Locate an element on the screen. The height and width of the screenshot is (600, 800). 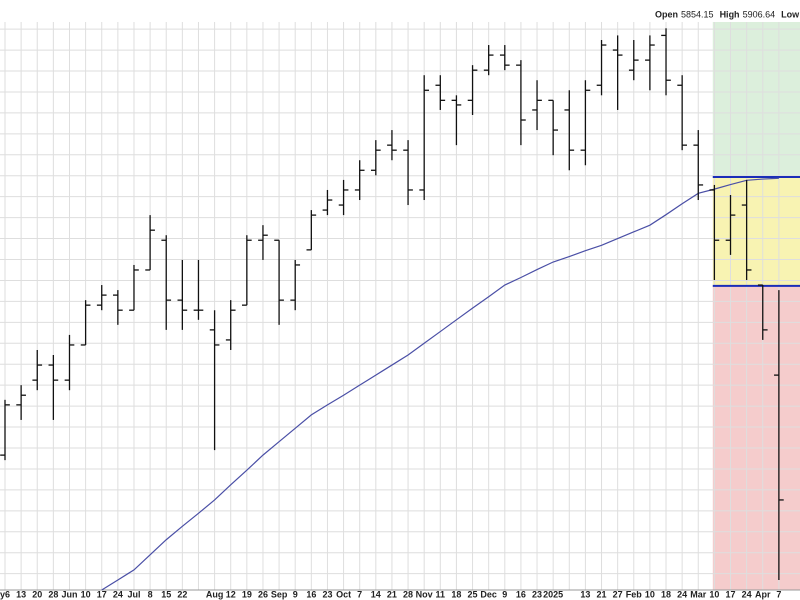
x-tick-label: y6 is located at coordinates (5, 594).